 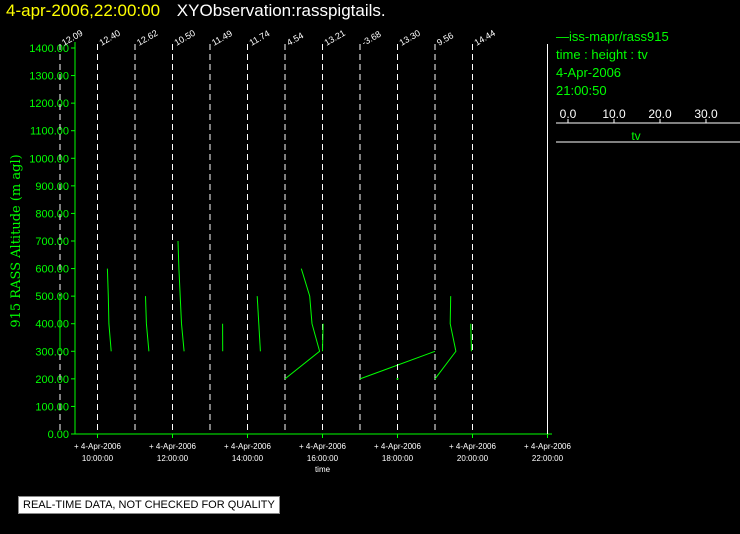 What do you see at coordinates (371, 38) in the screenshot?
I see `profile-label: -3.68` at bounding box center [371, 38].